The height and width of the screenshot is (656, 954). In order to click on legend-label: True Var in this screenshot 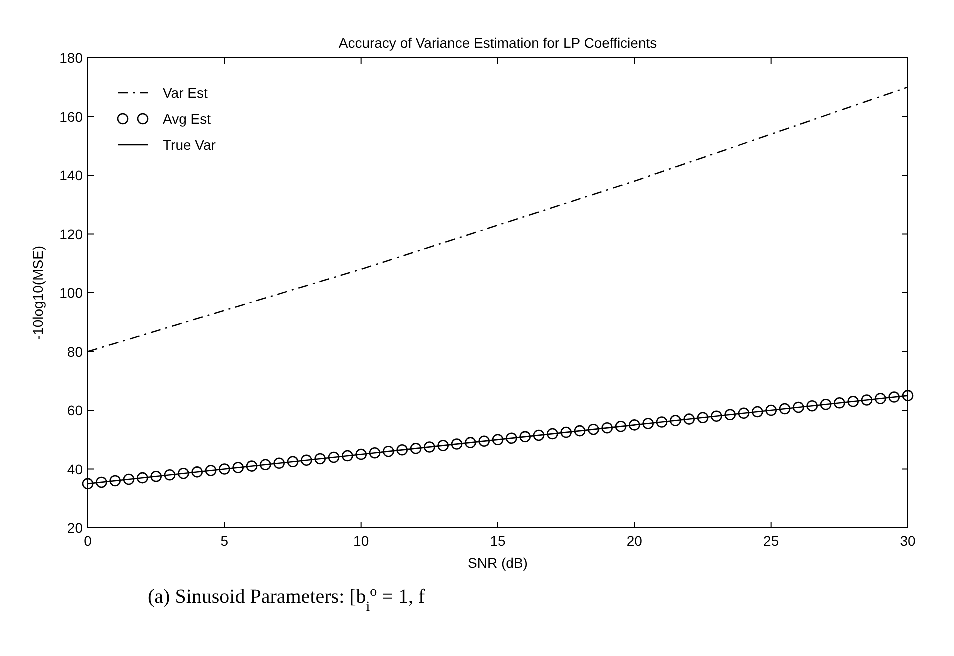, I will do `click(189, 145)`.